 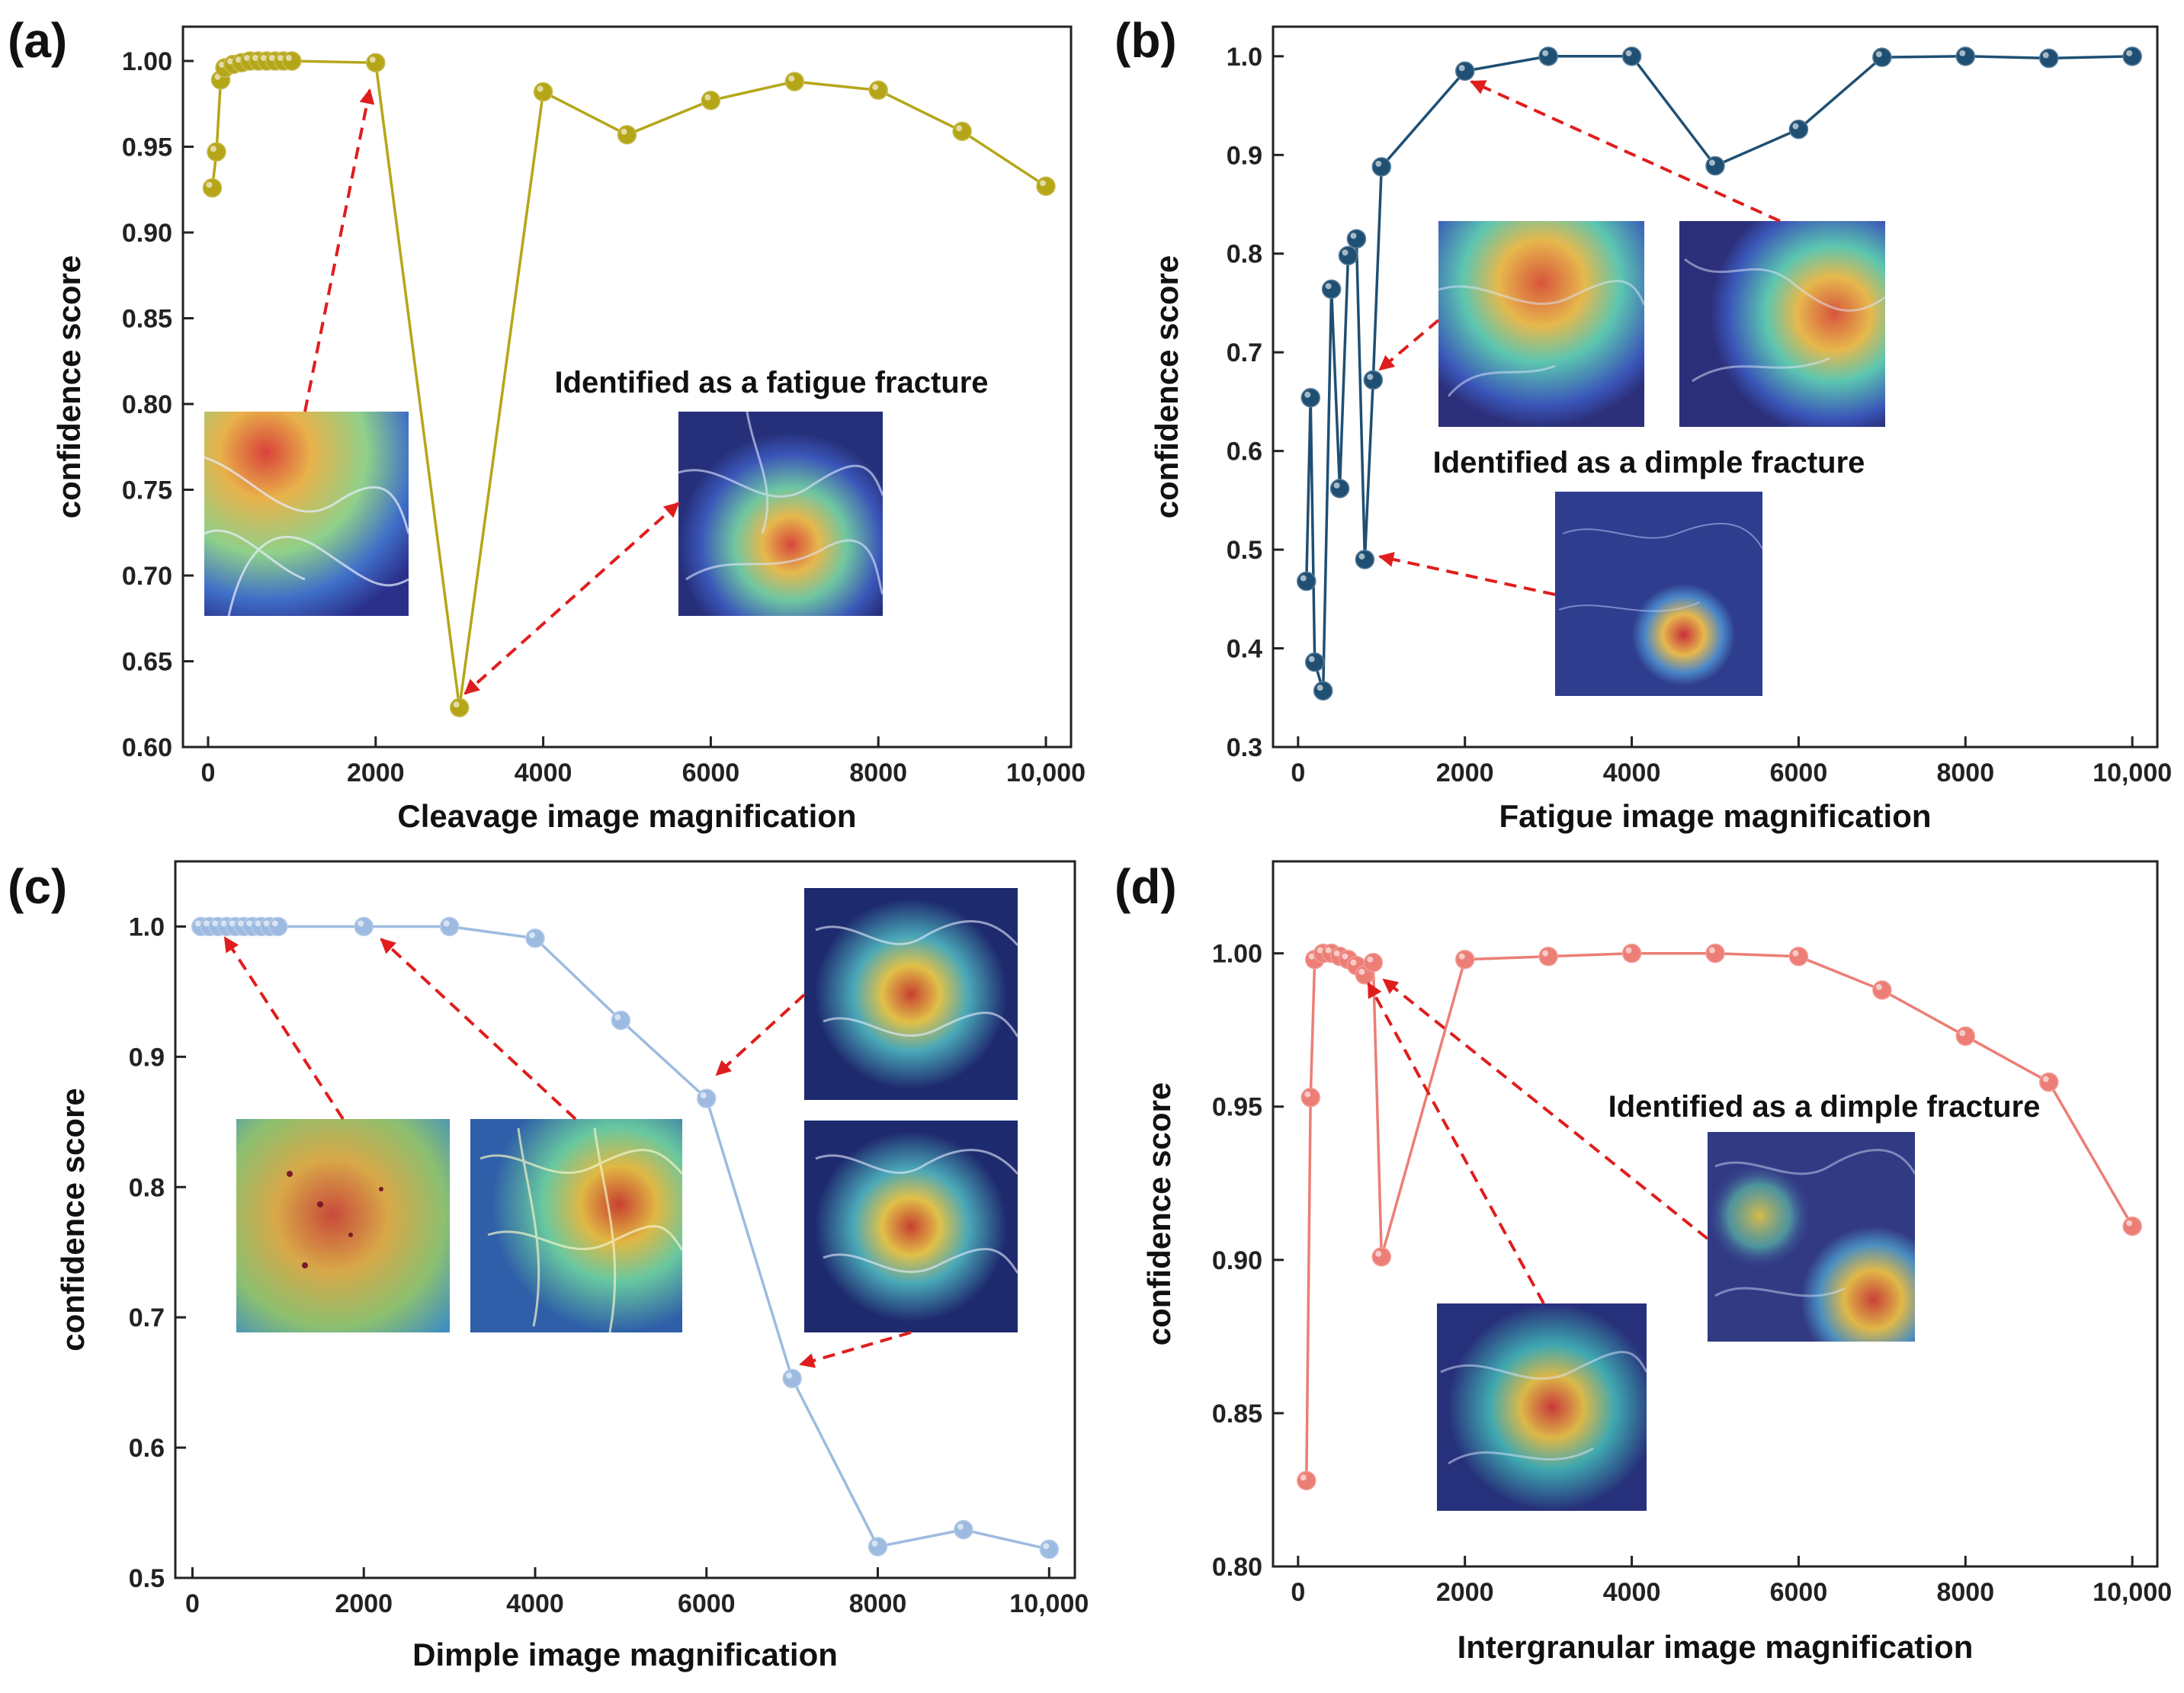 I want to click on x-axis-title: Fatigue image magnification, so click(x=1715, y=816).